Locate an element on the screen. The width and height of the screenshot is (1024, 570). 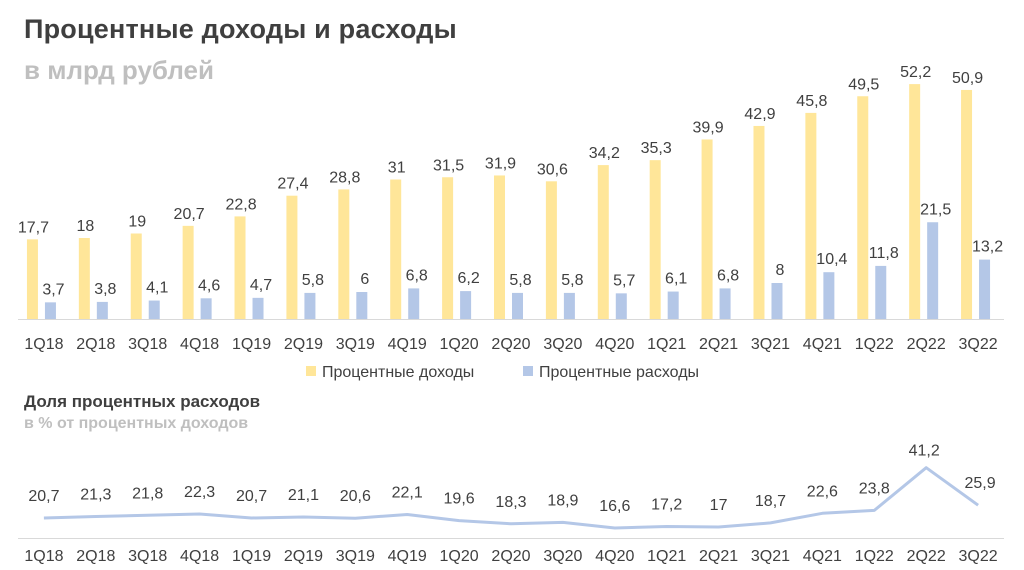
expense-data-label: 3,8 is located at coordinates (105, 289).